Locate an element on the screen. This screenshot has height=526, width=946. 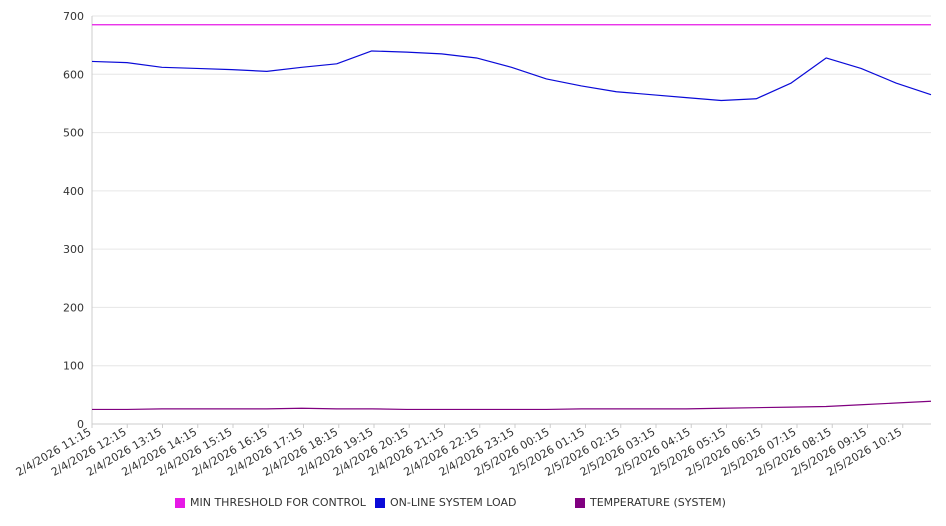
y-tick-label: 500 is located at coordinates (73, 133).